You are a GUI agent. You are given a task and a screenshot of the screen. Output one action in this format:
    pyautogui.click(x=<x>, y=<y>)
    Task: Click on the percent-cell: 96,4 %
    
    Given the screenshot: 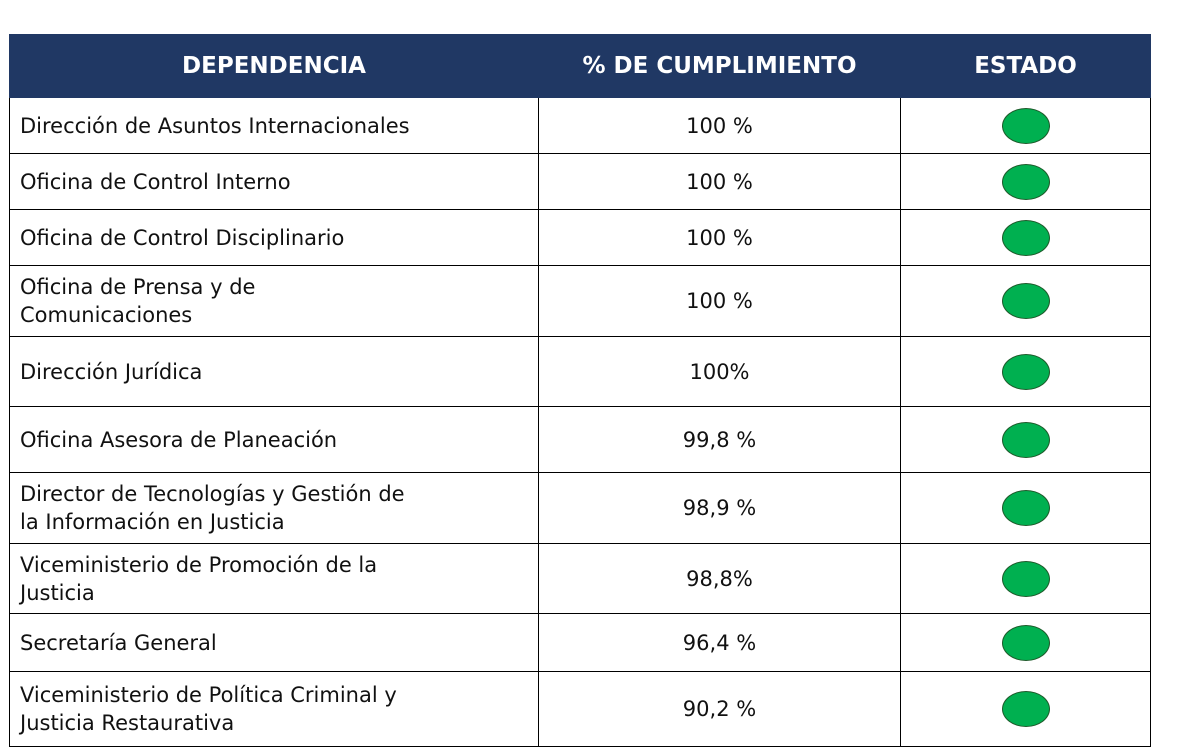 What is the action you would take?
    pyautogui.click(x=719, y=642)
    